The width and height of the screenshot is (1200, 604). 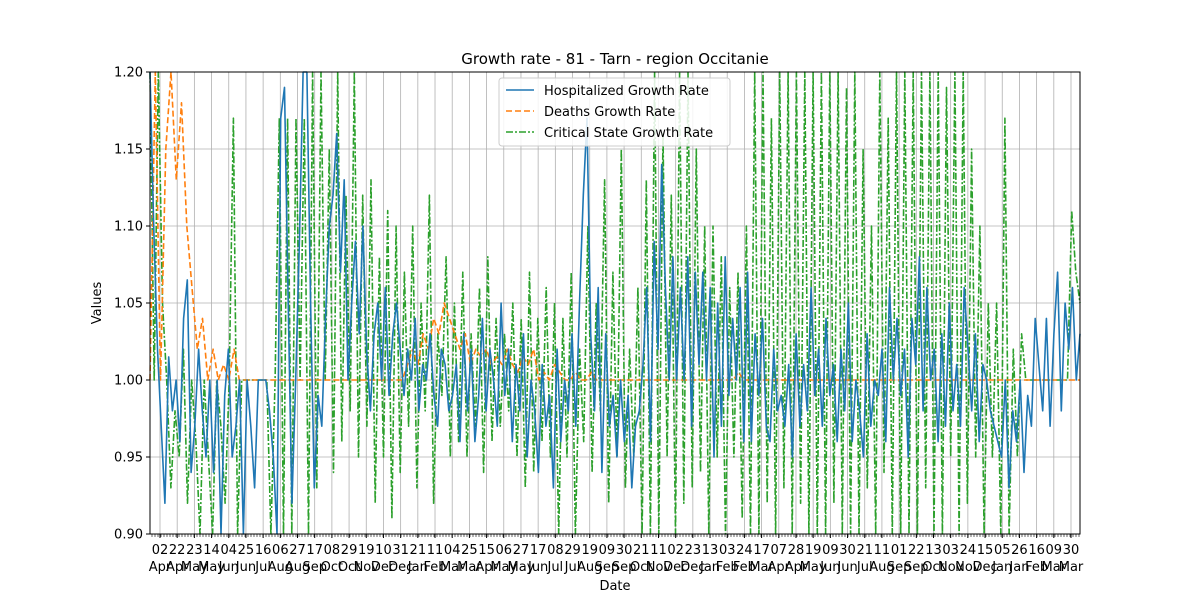 I want to click on x-tick-label-day: 26, so click(x=1019, y=550).